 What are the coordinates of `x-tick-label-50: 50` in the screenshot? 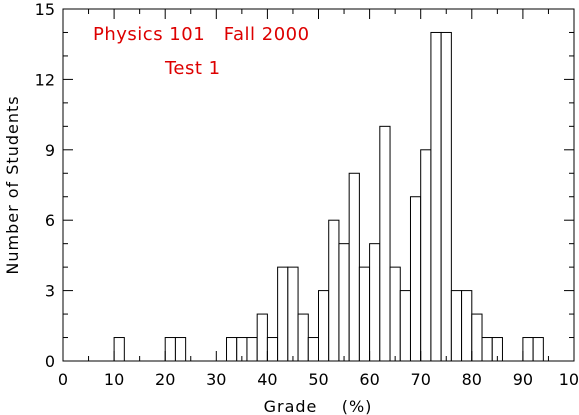 It's located at (318, 379).